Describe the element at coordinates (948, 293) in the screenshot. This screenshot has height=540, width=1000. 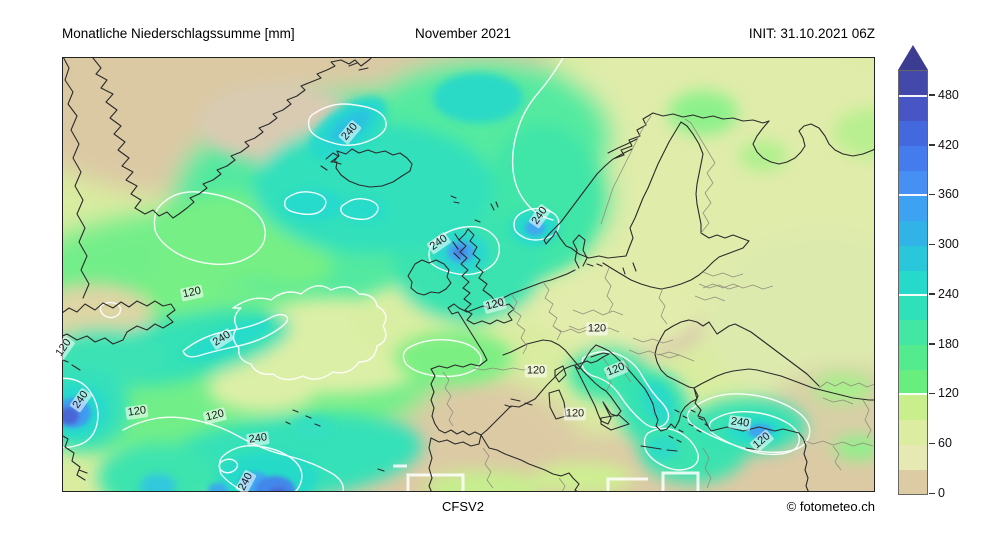
I see `colorbar-tick-label-240: 240` at that location.